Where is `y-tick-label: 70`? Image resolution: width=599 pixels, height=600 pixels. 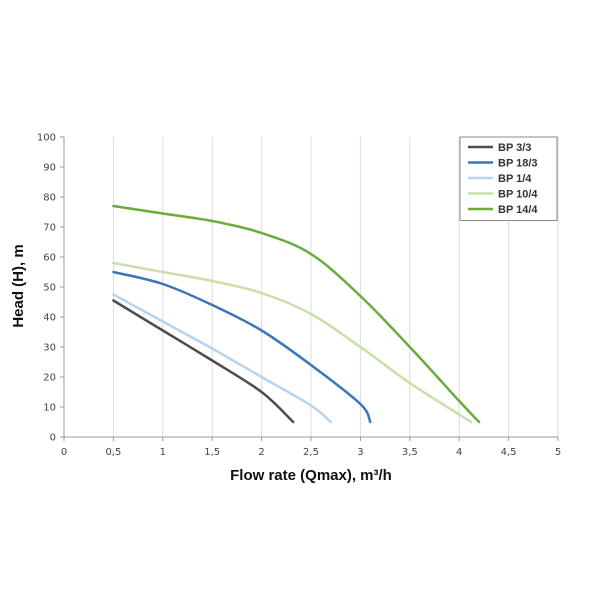 y-tick-label: 70 is located at coordinates (49, 228).